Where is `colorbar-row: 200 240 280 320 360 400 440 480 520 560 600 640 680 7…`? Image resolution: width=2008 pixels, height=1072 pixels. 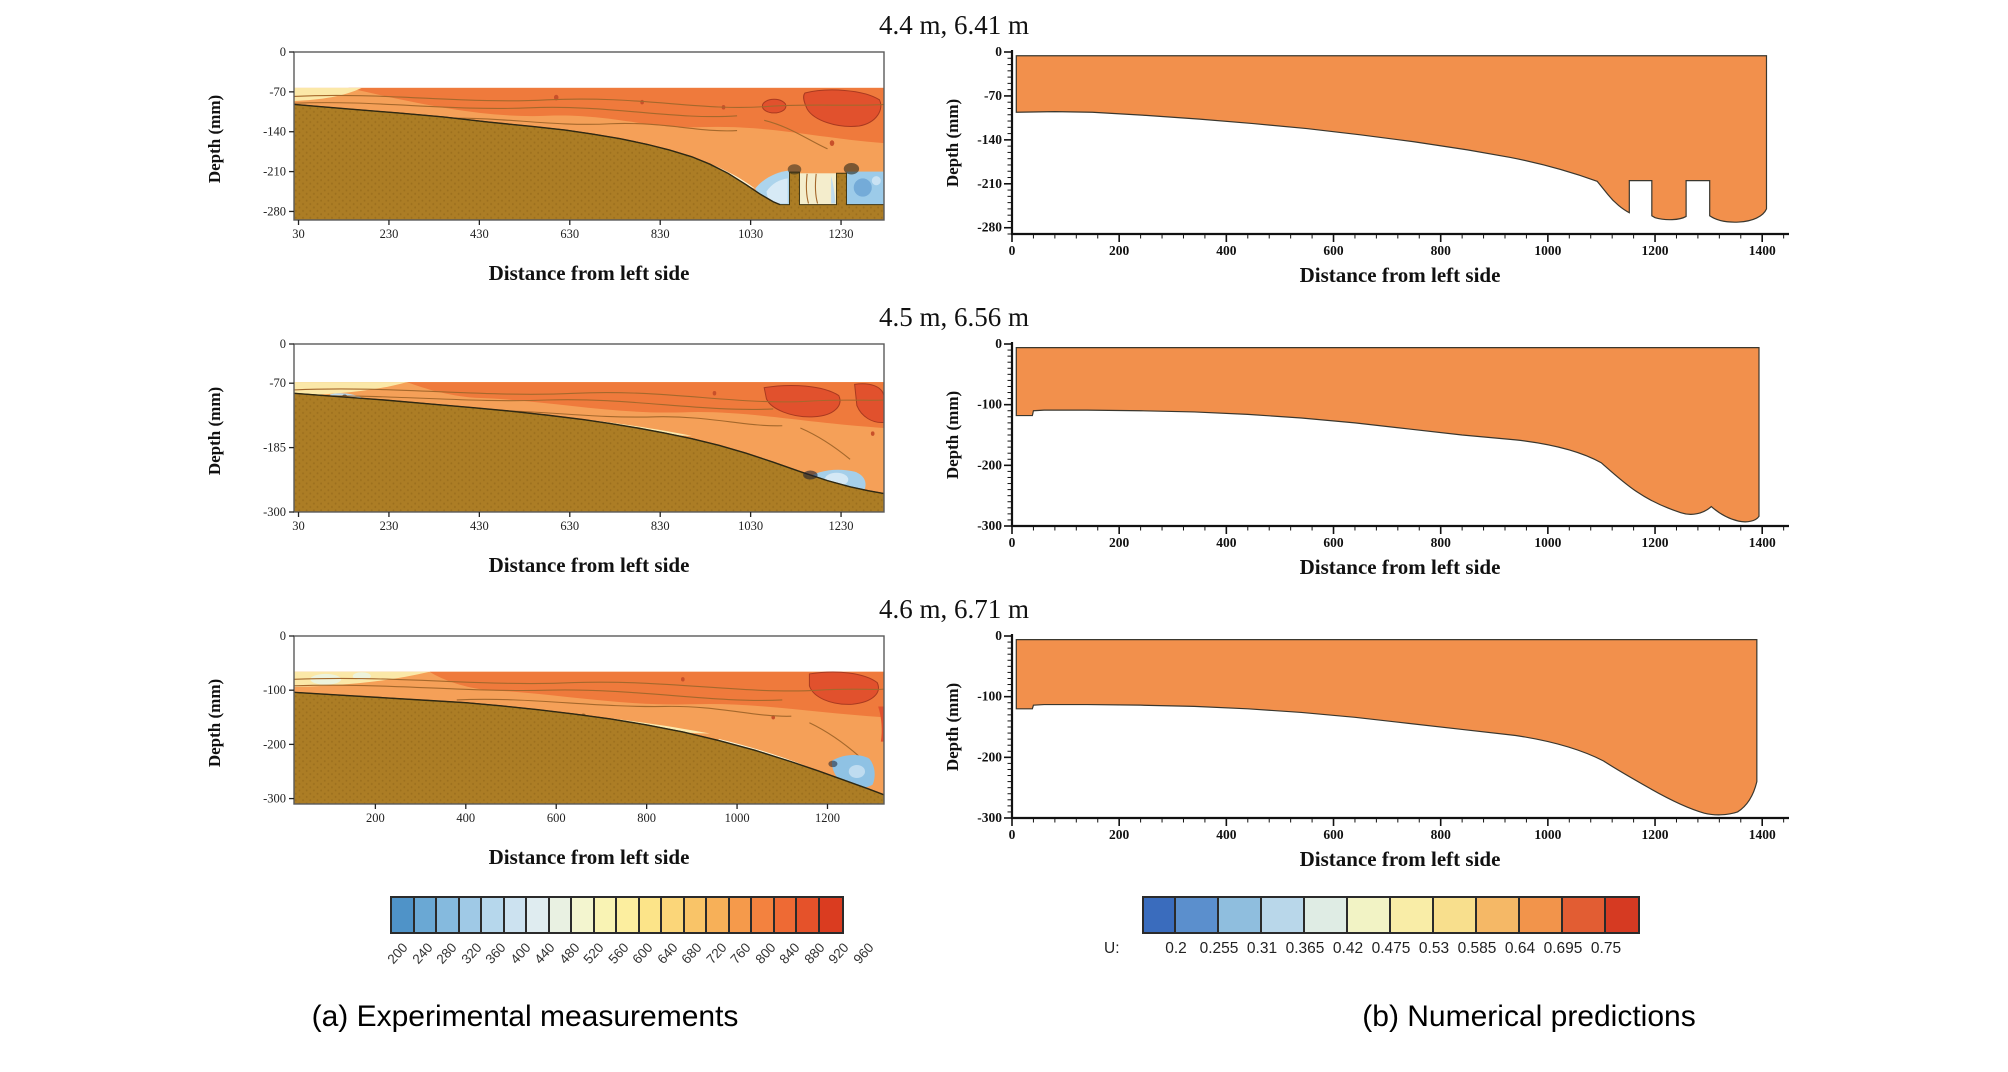 colorbar-row: 200 240 280 320 360 400 440 480 520 560 600 640 680 7… is located at coordinates (1004, 941).